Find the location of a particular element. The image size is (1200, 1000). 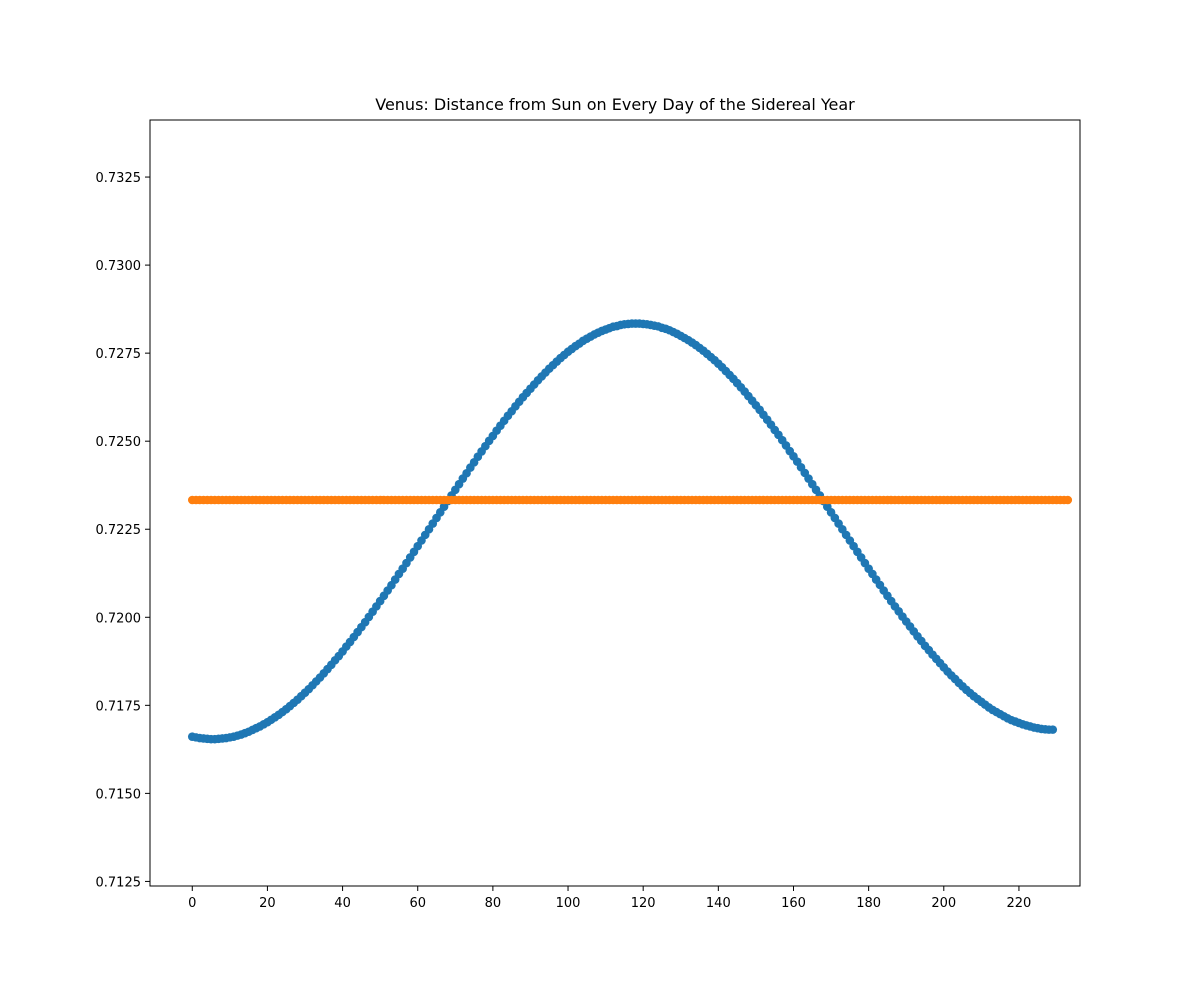

x-axis-ticks: 0 20 40 60 80 100 120 140 160 180 200 220 is located at coordinates (609, 898).